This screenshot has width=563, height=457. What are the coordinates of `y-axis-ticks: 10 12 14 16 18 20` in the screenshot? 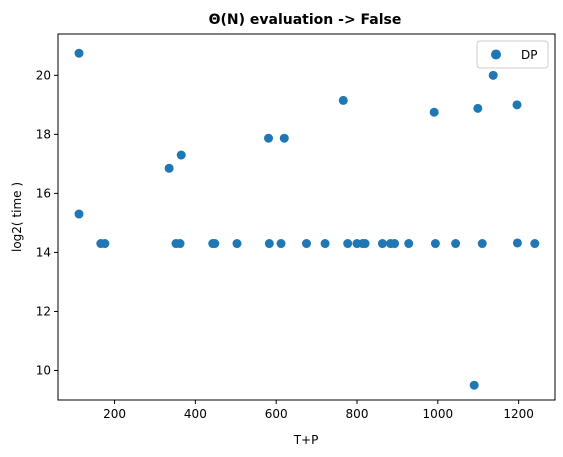 It's located at (47, 222).